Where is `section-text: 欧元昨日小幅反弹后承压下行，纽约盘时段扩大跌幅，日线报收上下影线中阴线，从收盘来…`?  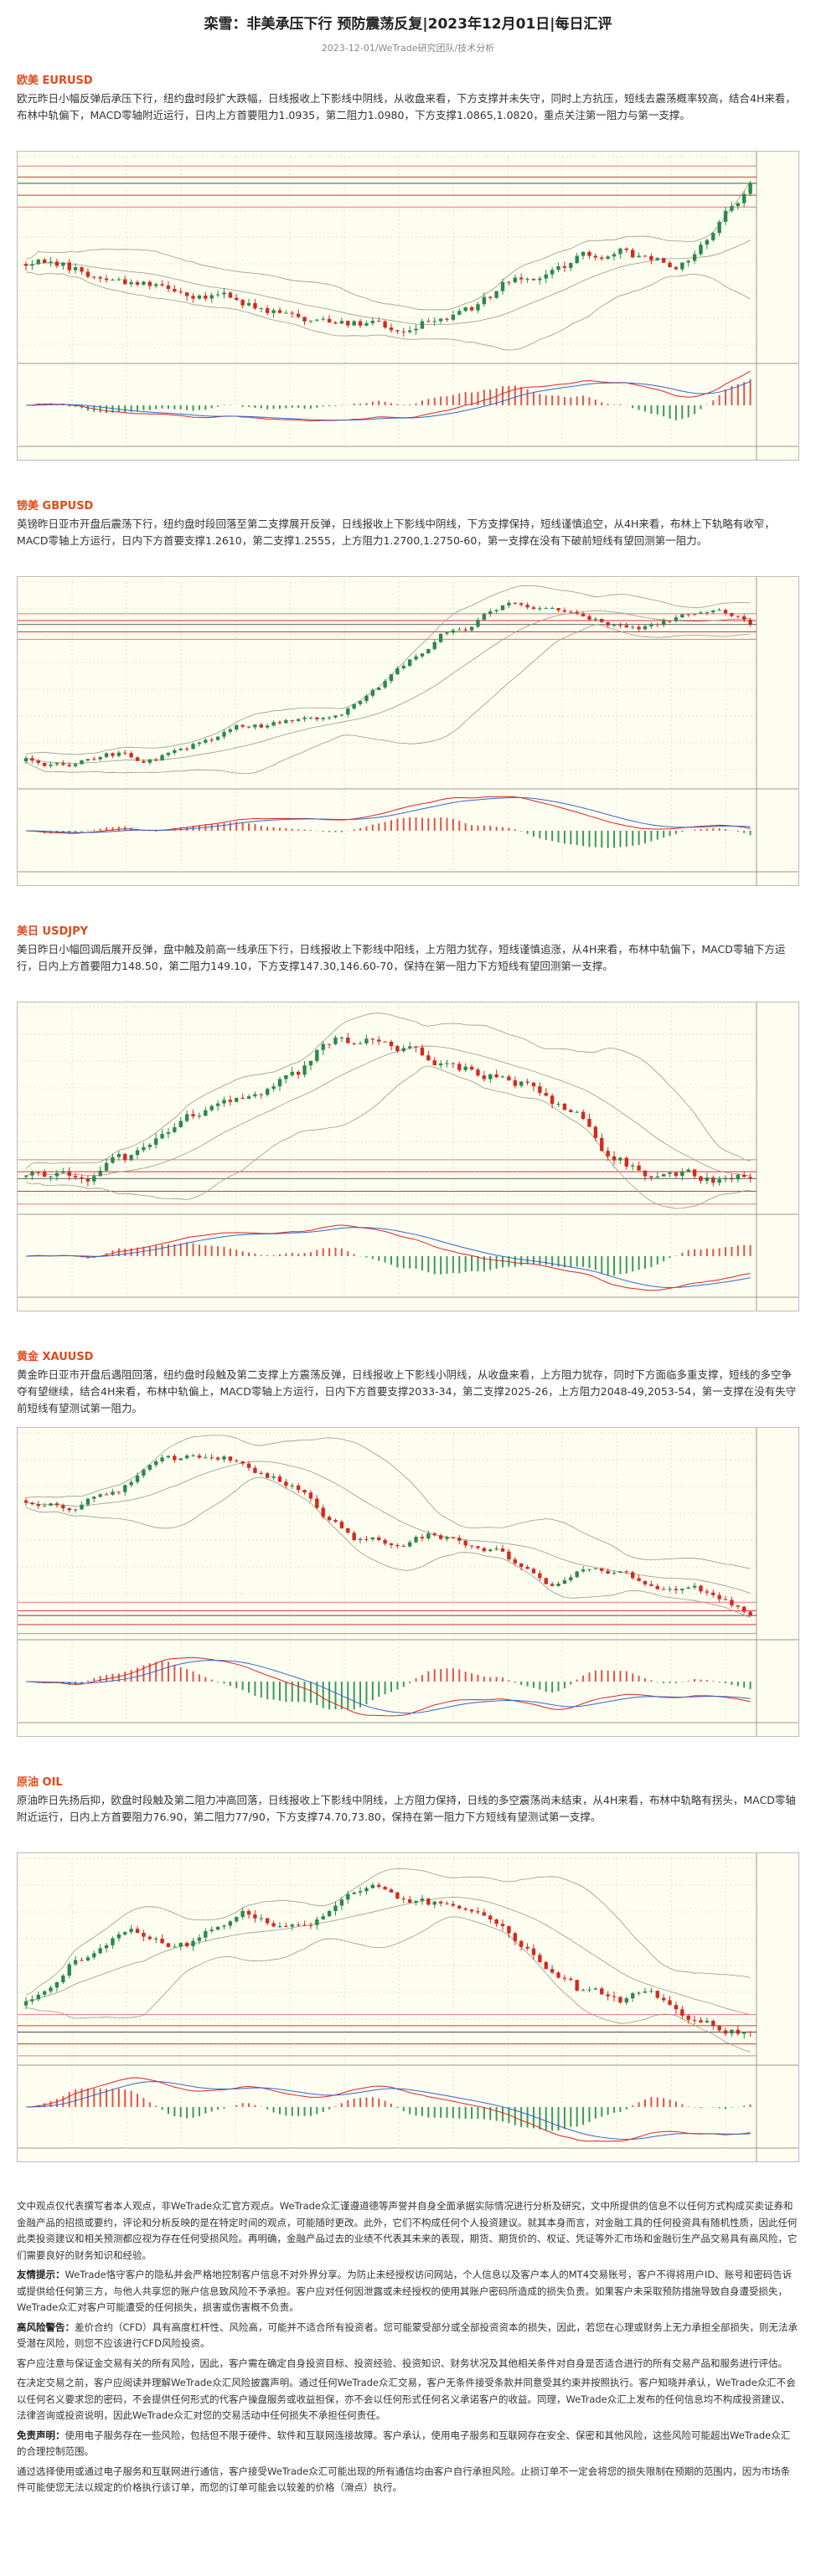
section-text: 欧元昨日小幅反弹后承压下行，纽约盘时段扩大跌幅，日线报收上下影线中阴线，从收盘来… is located at coordinates (406, 106).